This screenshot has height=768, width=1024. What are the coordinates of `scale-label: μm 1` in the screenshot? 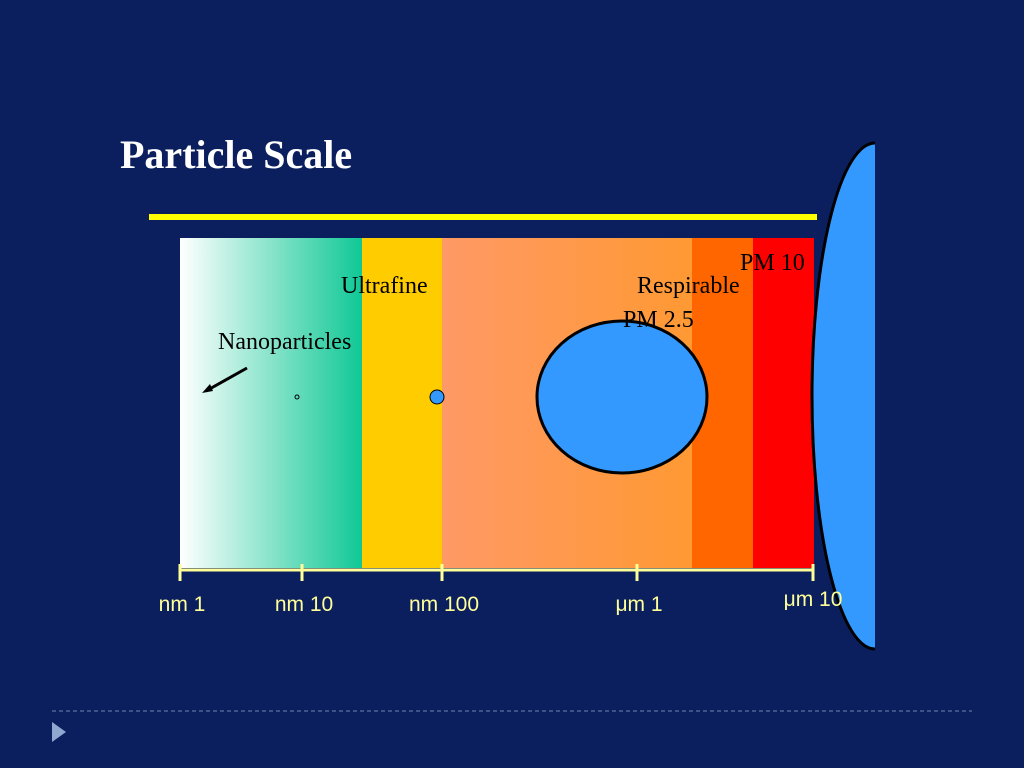 It's located at (638, 604).